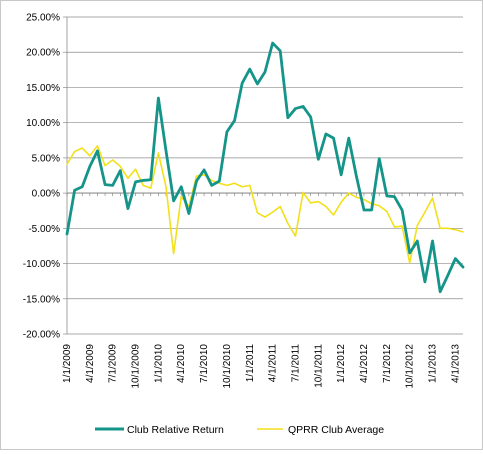 The width and height of the screenshot is (483, 454). I want to click on x-tick-label: 10/1/2010, so click(227, 366).